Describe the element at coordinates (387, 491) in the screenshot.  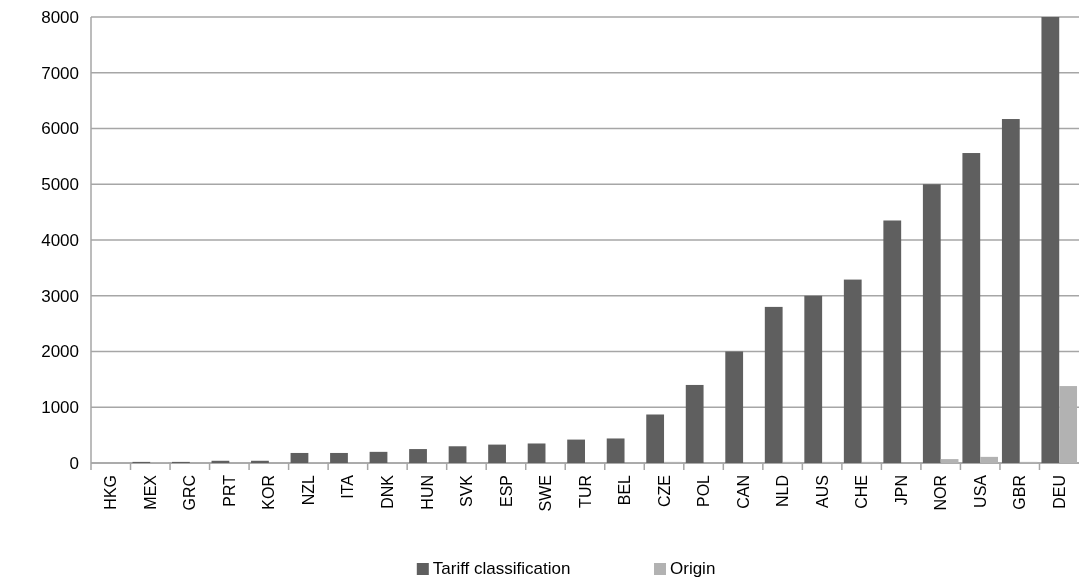
I see `x-tick-label: DNK` at that location.